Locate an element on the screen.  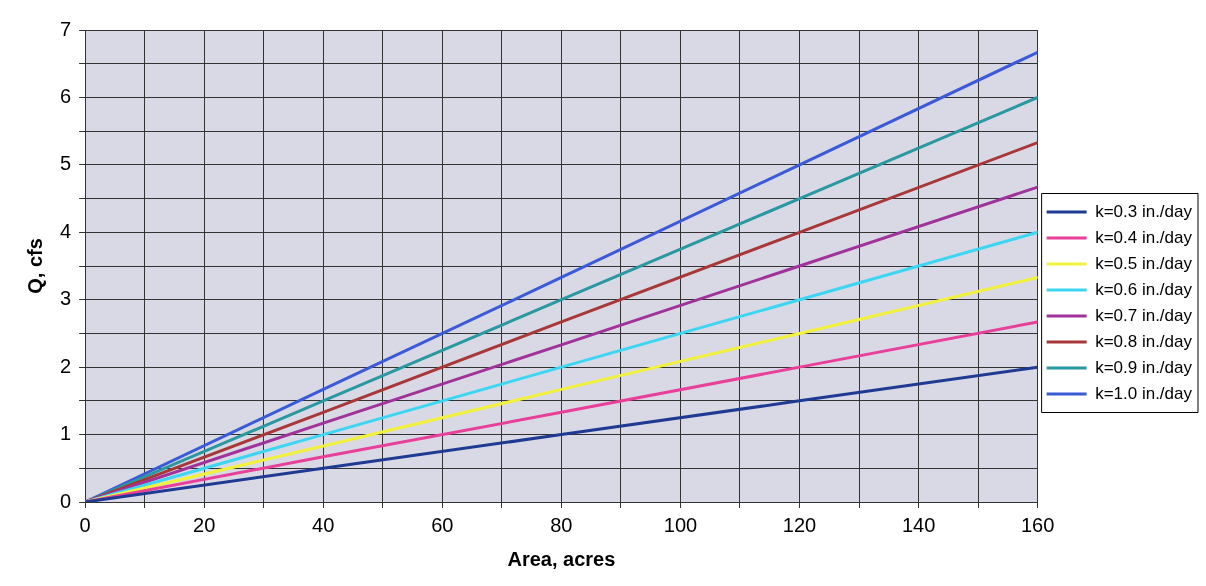
y-tick-label: 2 is located at coordinates (66, 365).